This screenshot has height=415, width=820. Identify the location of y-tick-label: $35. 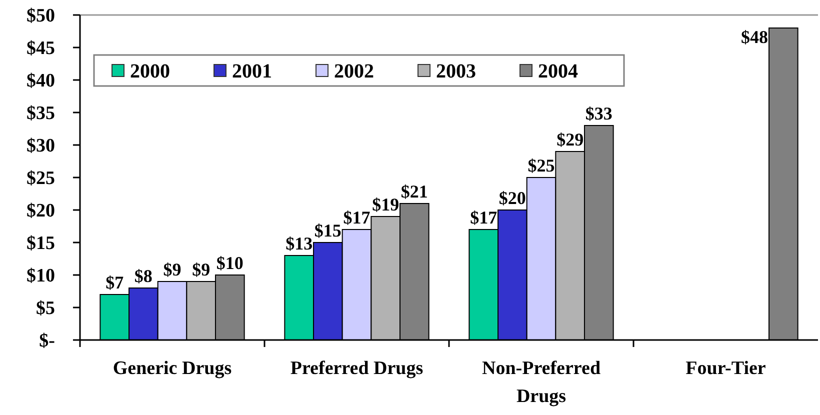
(40, 113).